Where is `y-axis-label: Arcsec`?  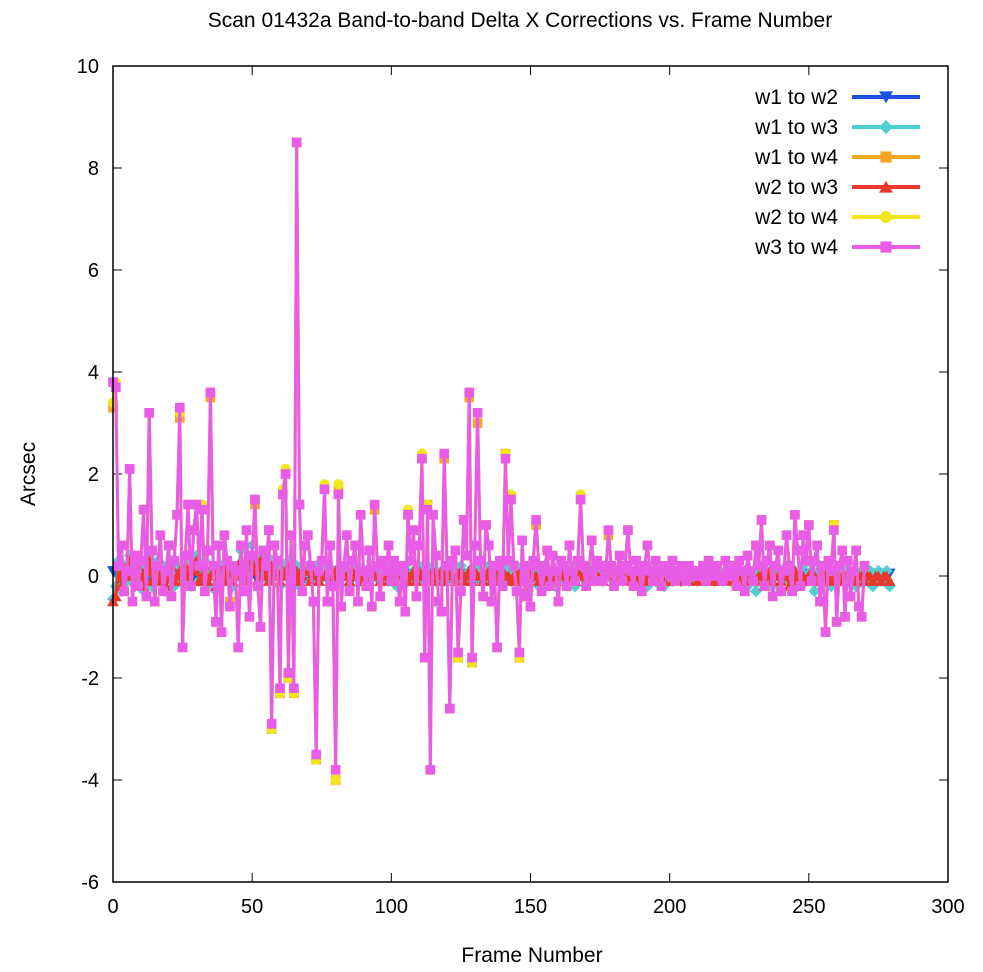
y-axis-label: Arcsec is located at coordinates (28, 474).